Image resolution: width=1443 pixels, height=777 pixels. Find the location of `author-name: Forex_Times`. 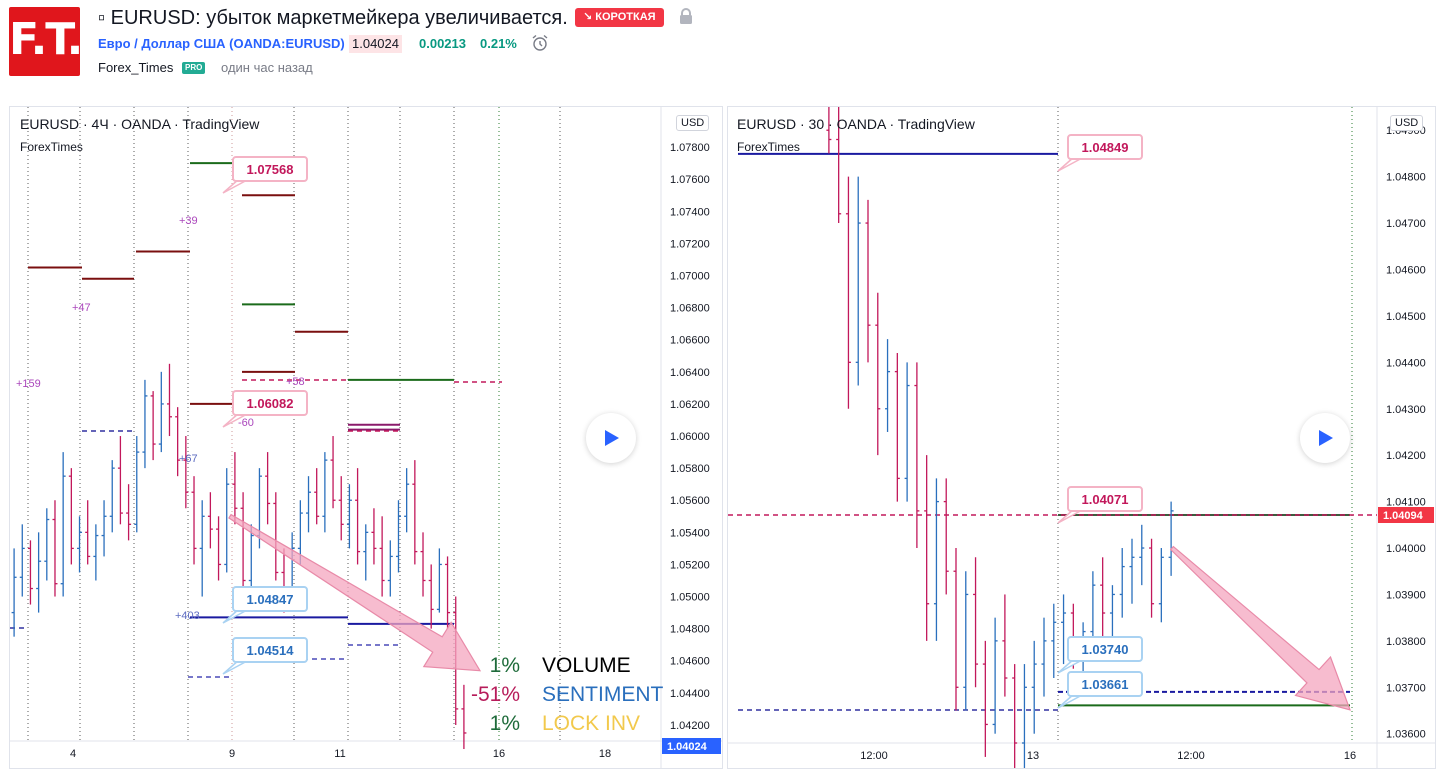

author-name: Forex_Times is located at coordinates (136, 67).